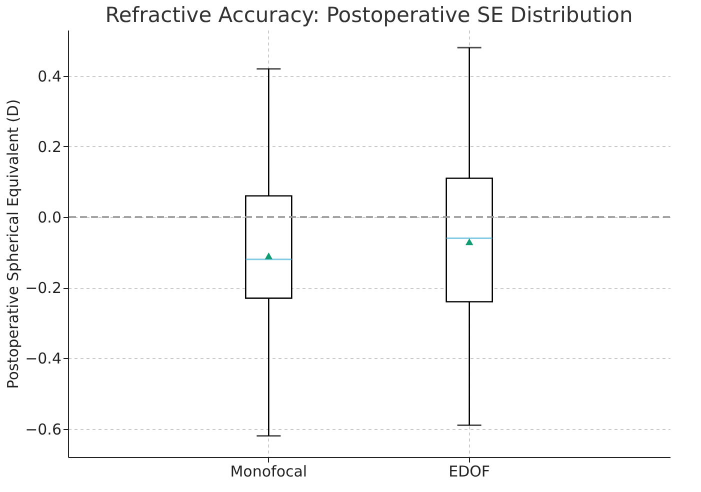 Image resolution: width=701 pixels, height=492 pixels. What do you see at coordinates (269, 471) in the screenshot?
I see `x-tick-label: Monofocal` at bounding box center [269, 471].